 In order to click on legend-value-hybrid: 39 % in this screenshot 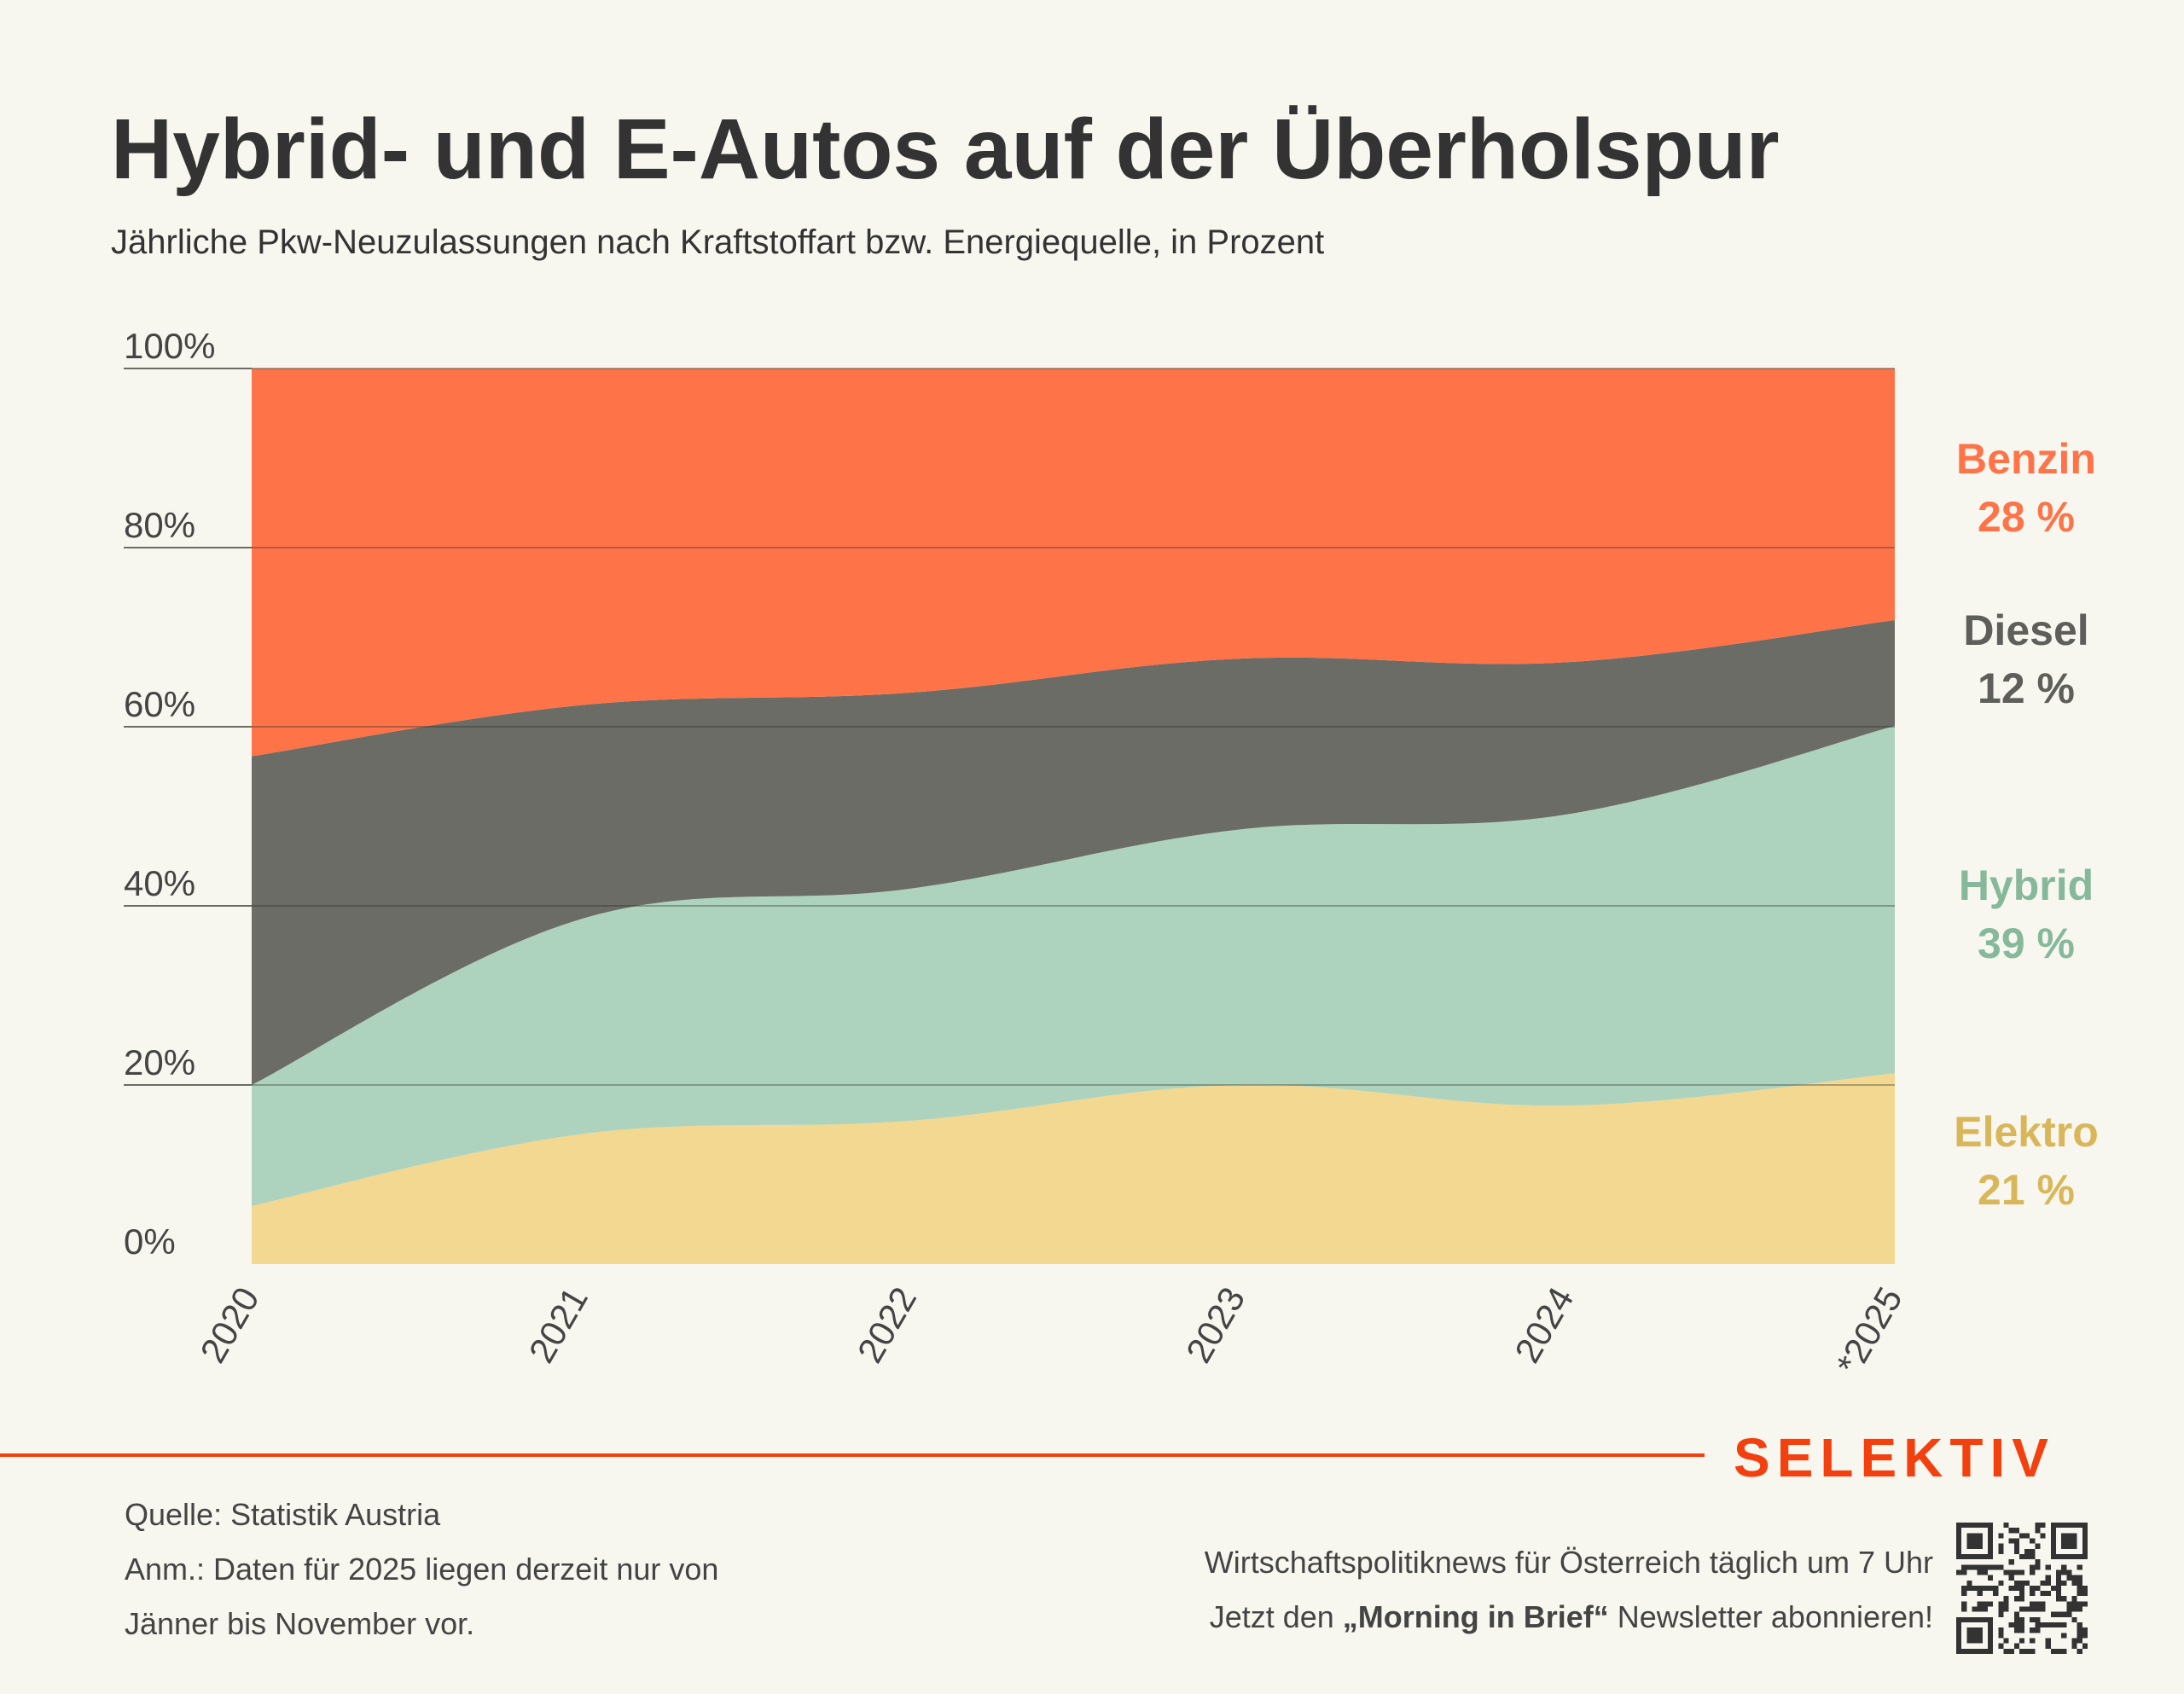, I will do `click(2027, 944)`.